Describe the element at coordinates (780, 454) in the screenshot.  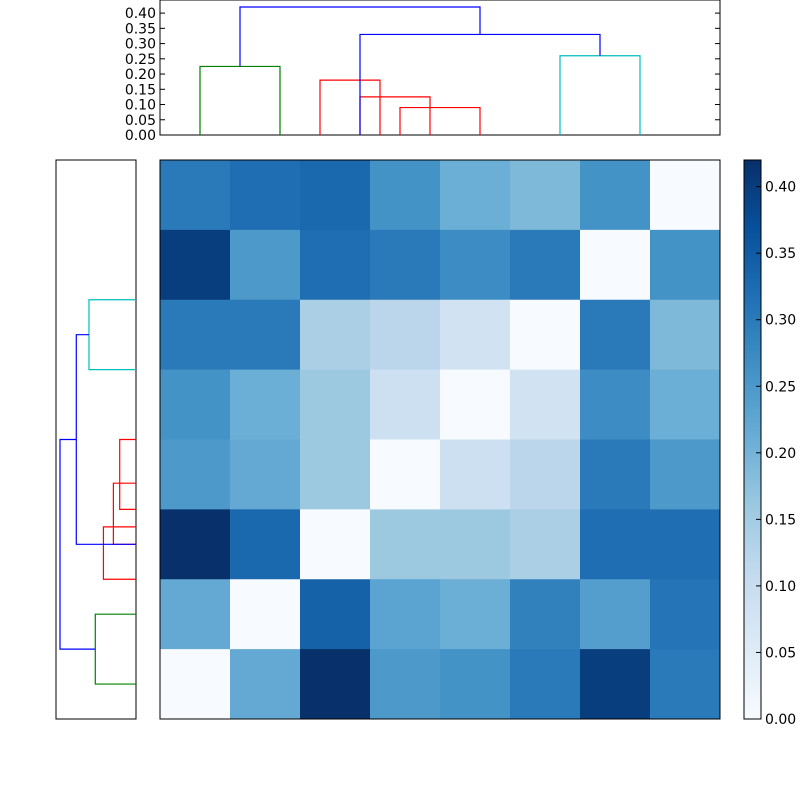
I see `colorbar-tick-label: 0.20` at that location.